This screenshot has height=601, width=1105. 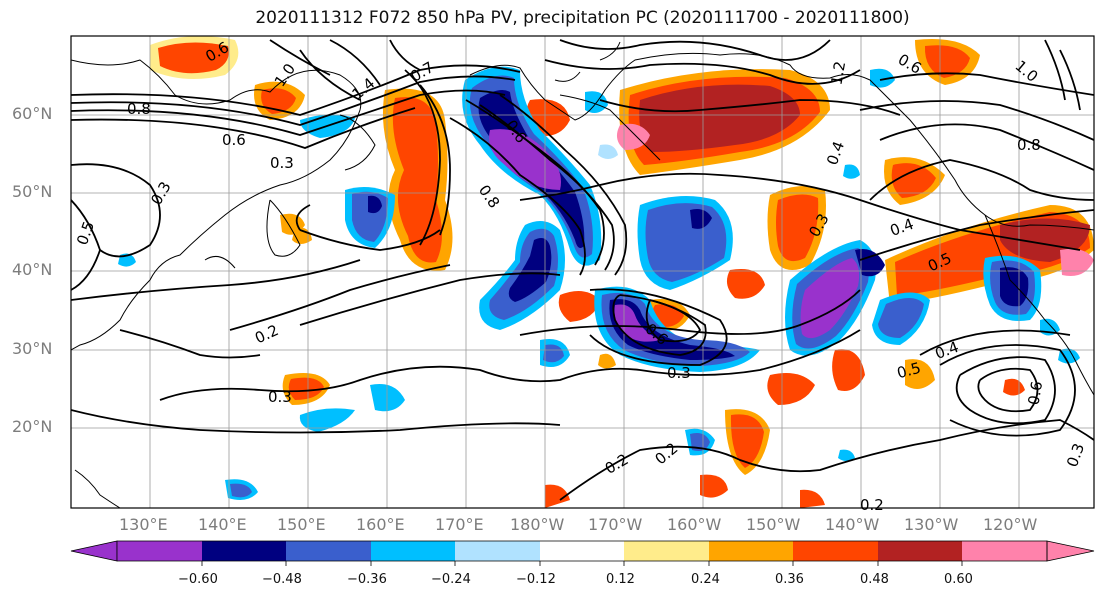 What do you see at coordinates (32, 269) in the screenshot?
I see `lat-label-40n: 40°N` at bounding box center [32, 269].